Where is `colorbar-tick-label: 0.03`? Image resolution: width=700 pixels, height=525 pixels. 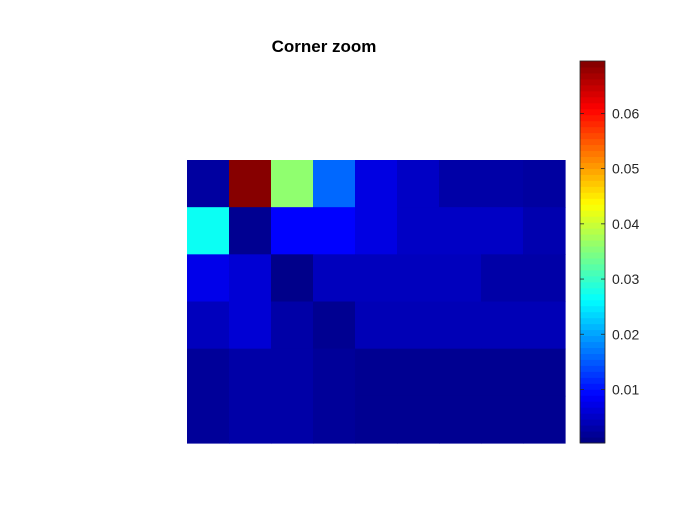
colorbar-tick-label: 0.03 is located at coordinates (625, 279).